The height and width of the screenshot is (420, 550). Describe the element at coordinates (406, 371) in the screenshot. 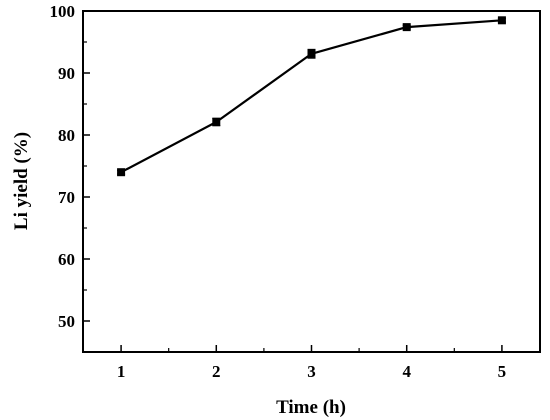

I see `x-tick-label: 4` at that location.